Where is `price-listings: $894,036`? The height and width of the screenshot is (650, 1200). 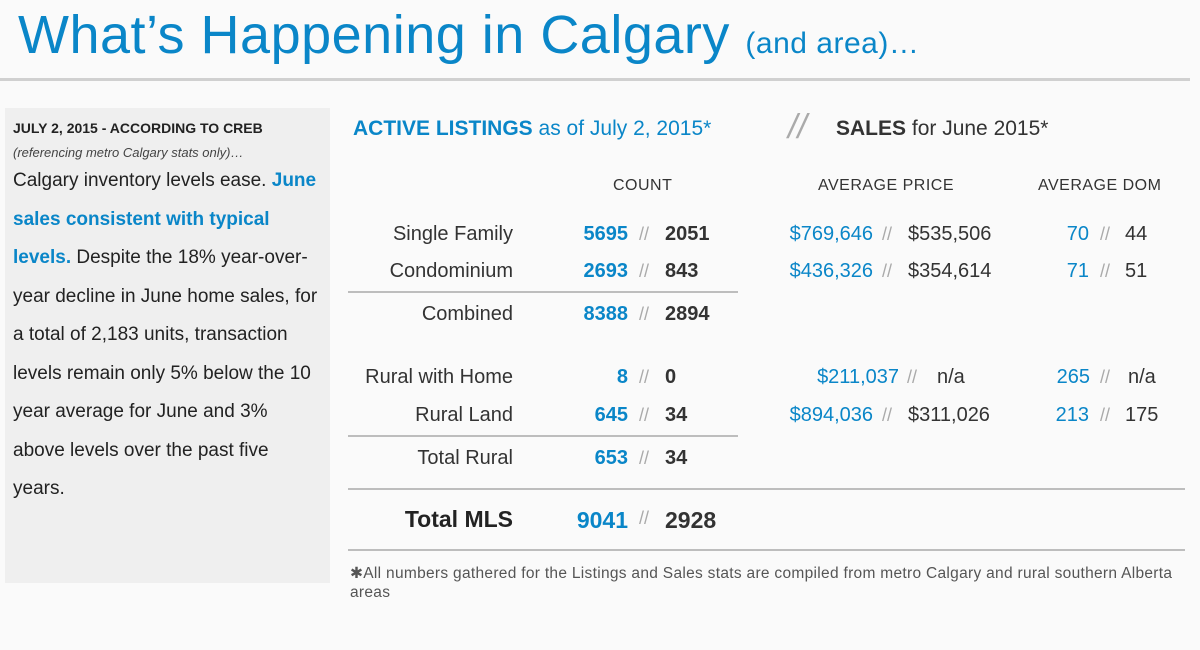
price-listings: $894,036 is located at coordinates (831, 415).